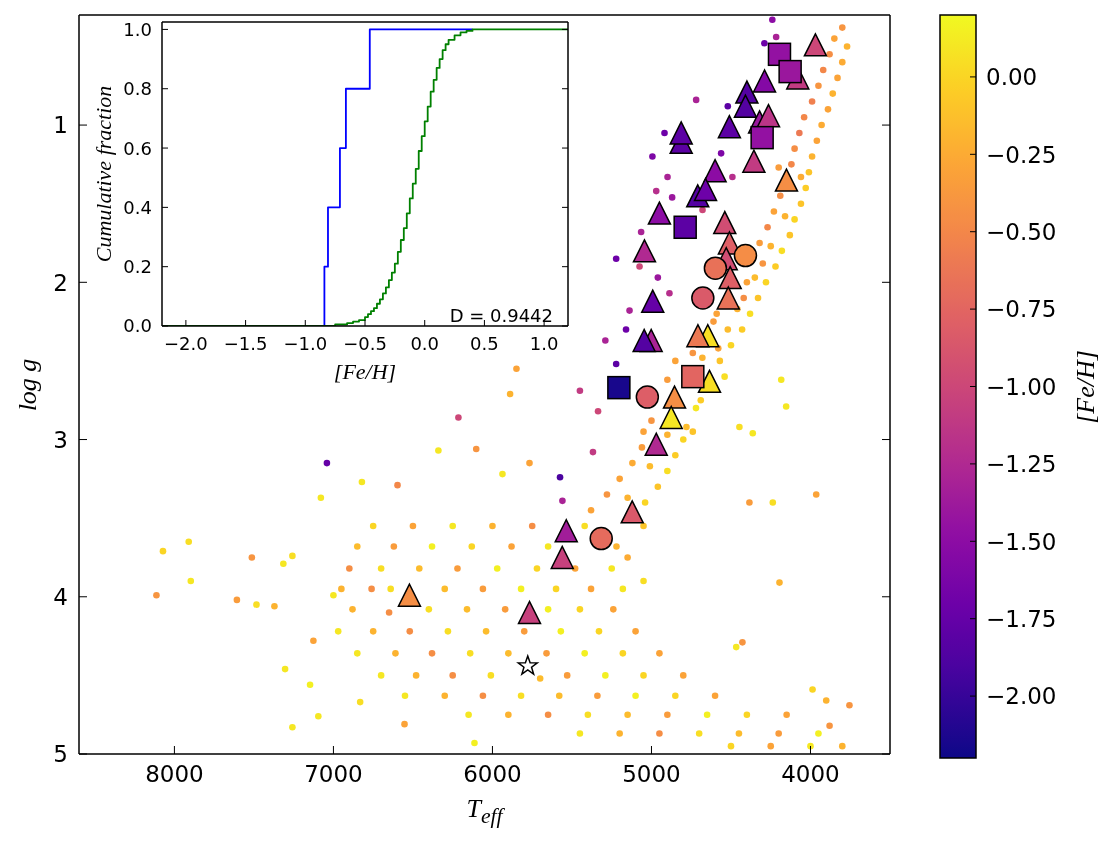 Image resolution: width=1118 pixels, height=844 pixels. What do you see at coordinates (137, 89) in the screenshot?
I see `y-tick-label: 0.8` at bounding box center [137, 89].